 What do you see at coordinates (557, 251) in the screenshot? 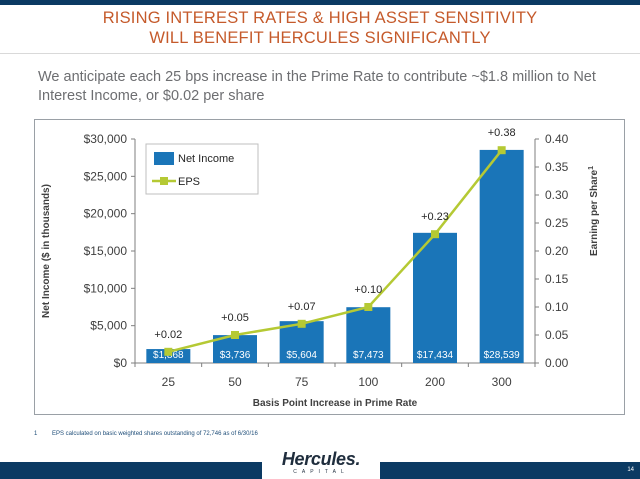
I see `y2-tick-label: 0.20` at bounding box center [557, 251].